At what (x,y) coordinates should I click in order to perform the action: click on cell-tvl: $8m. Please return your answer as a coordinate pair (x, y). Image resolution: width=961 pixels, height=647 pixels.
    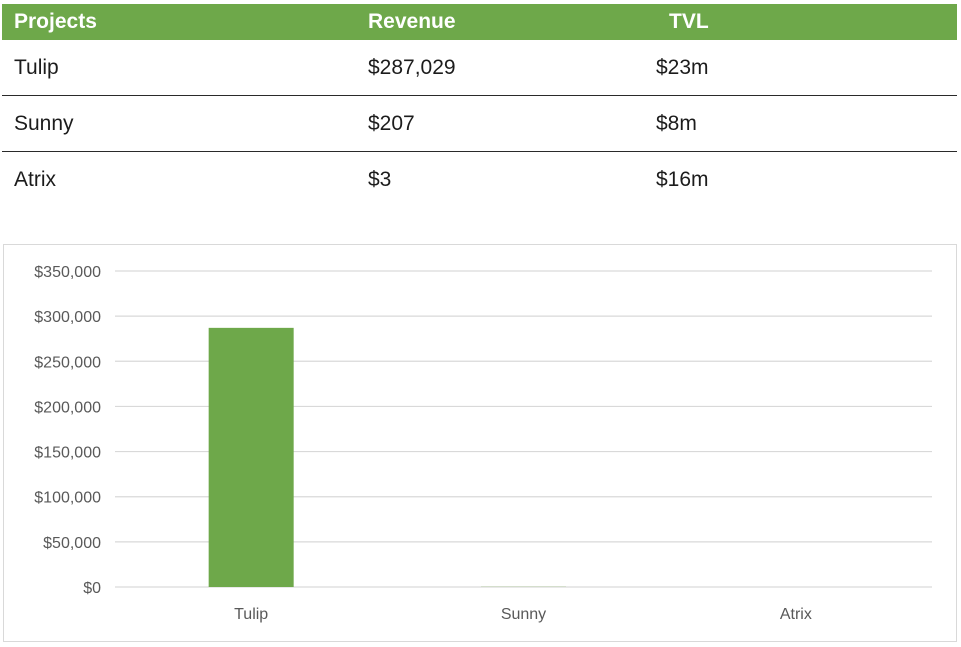
    Looking at the image, I should click on (676, 123).